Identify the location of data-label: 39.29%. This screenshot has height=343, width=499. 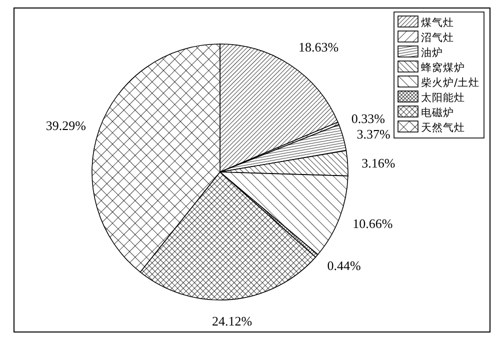
(66, 126).